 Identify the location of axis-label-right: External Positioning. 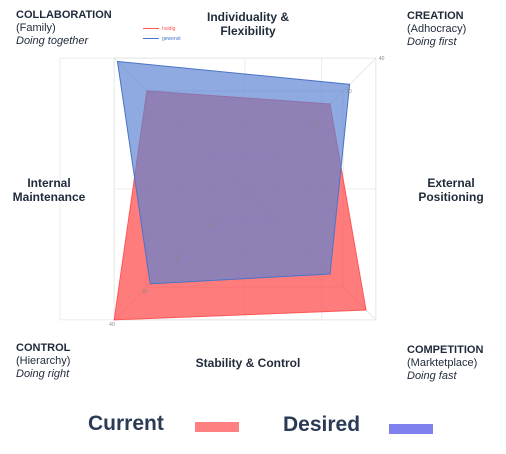
(451, 190).